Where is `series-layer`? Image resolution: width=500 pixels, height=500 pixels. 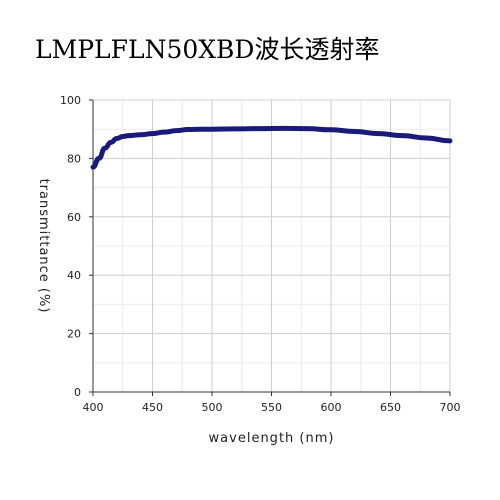 series-layer is located at coordinates (271, 147).